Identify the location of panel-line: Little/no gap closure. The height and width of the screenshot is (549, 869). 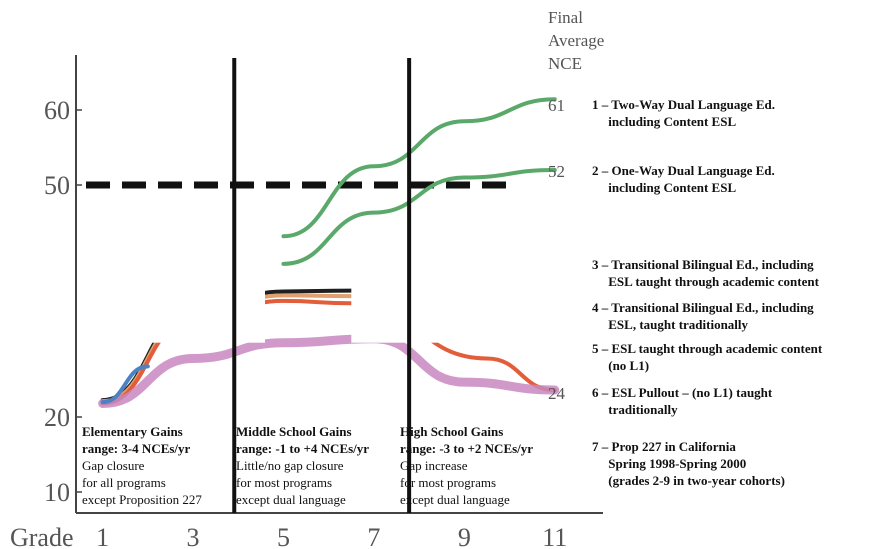
(290, 465).